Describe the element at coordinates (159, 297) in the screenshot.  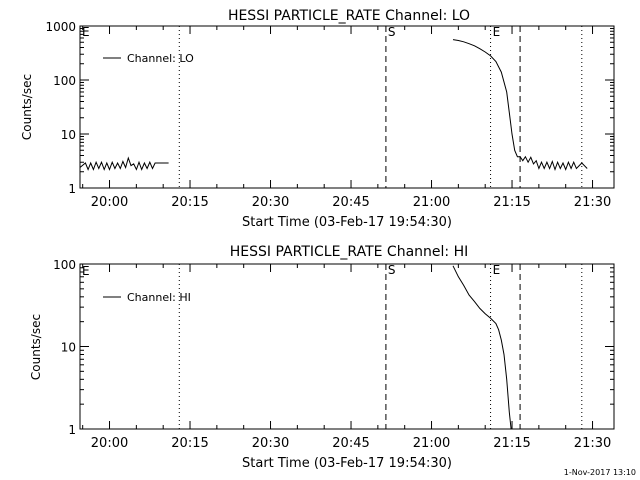
I see `legend-label: Channel: HI` at that location.